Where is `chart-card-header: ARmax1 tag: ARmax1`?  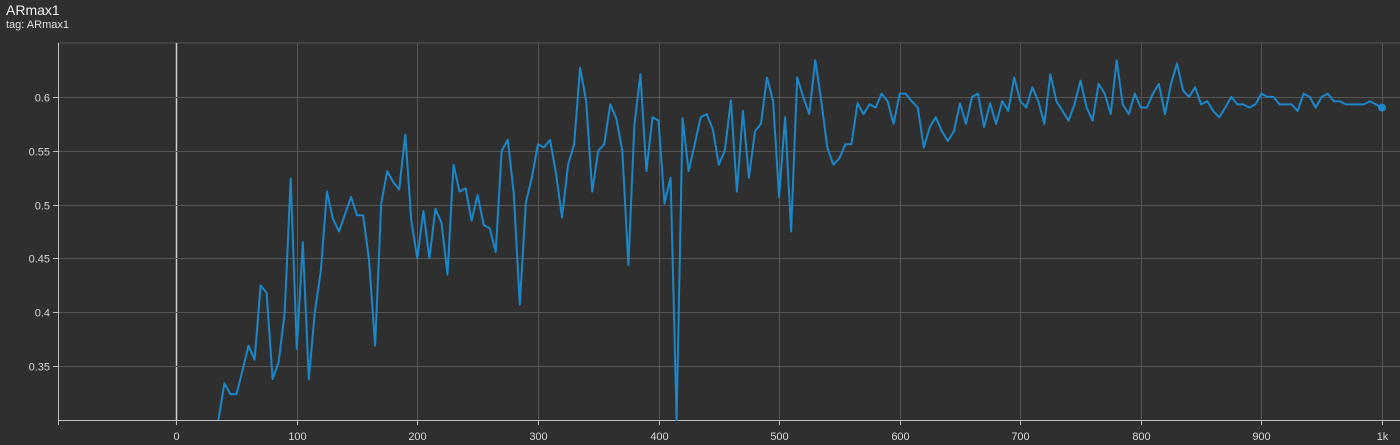
chart-card-header: ARmax1 tag: ARmax1 is located at coordinates (37, 17).